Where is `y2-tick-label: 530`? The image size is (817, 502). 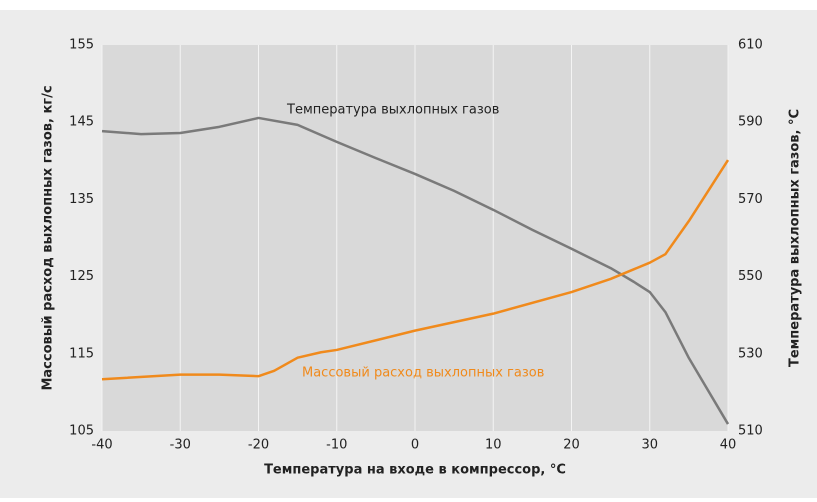
y2-tick-label: 530 is located at coordinates (750, 353).